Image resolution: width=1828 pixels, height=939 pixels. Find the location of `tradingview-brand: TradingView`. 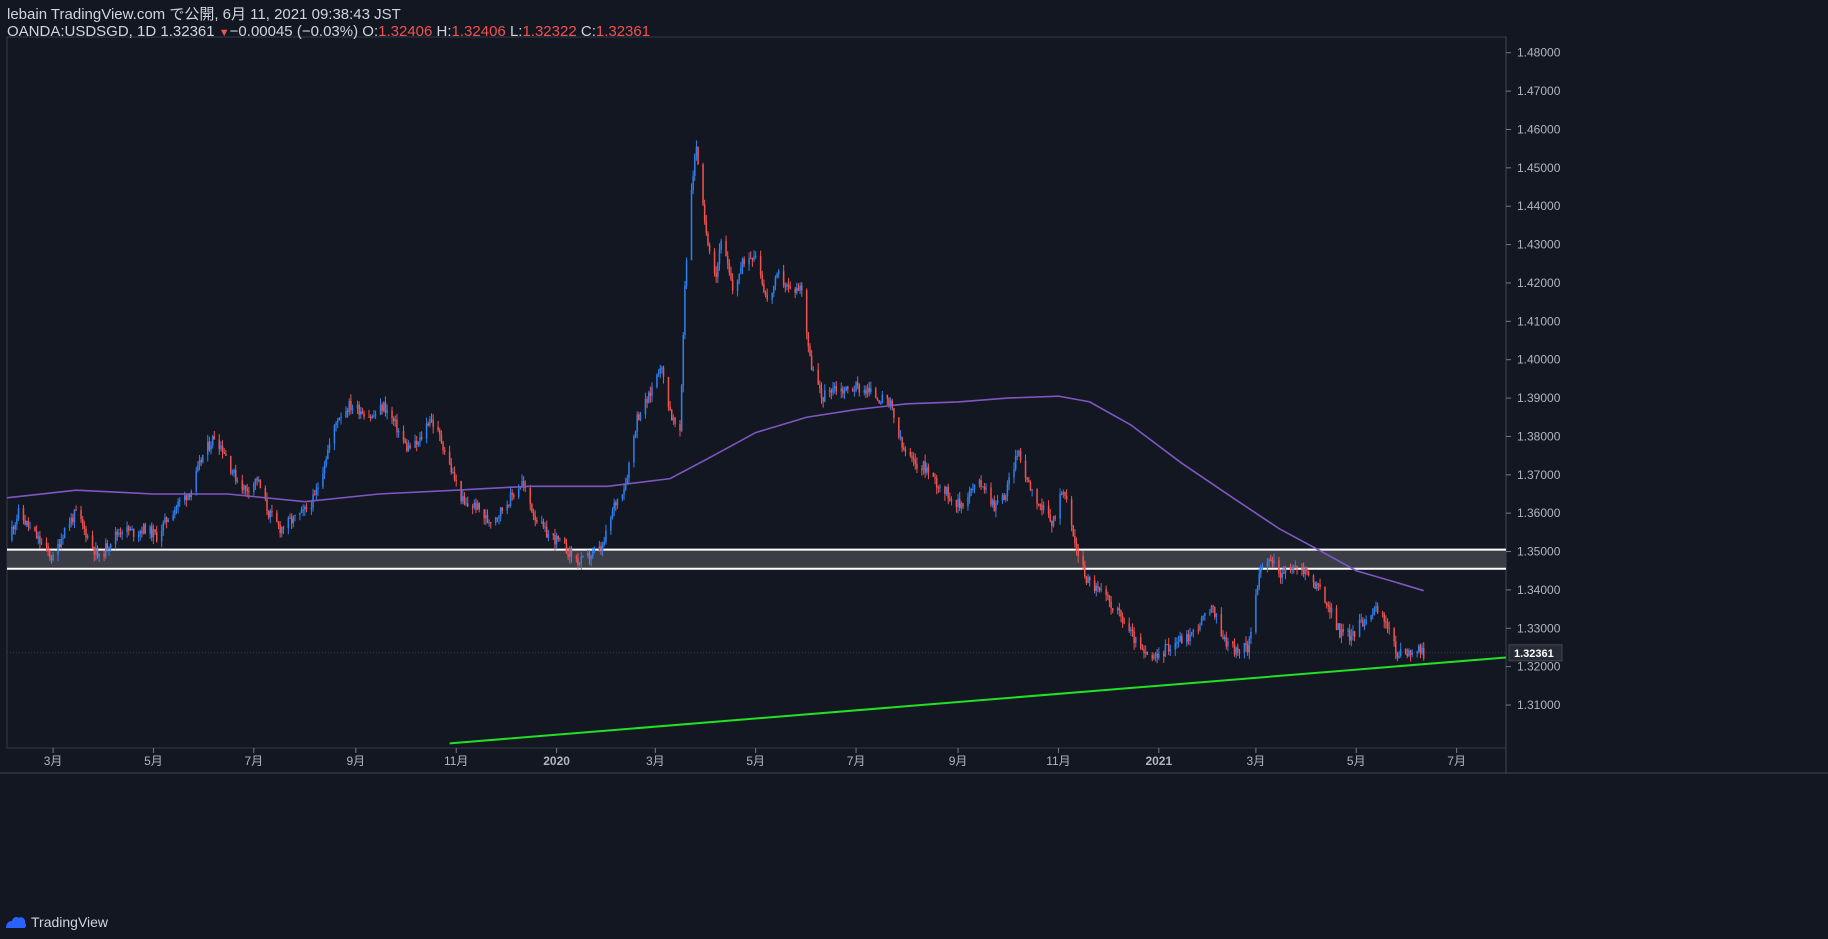

tradingview-brand: TradingView is located at coordinates (56, 922).